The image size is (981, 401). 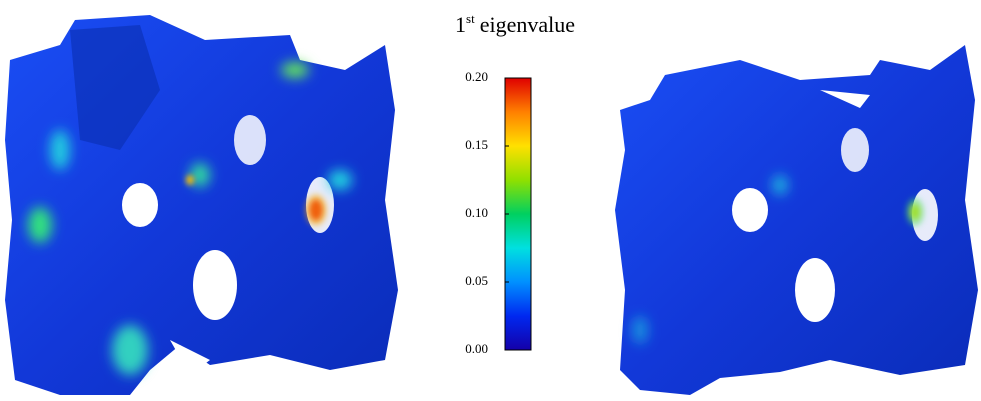 What do you see at coordinates (476, 76) in the screenshot?
I see `tick-label: 0.20` at bounding box center [476, 76].